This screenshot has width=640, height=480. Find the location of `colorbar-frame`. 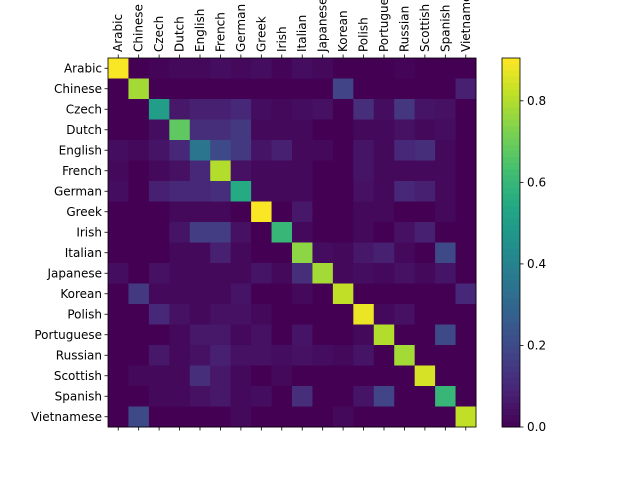

colorbar-frame is located at coordinates (511, 242).